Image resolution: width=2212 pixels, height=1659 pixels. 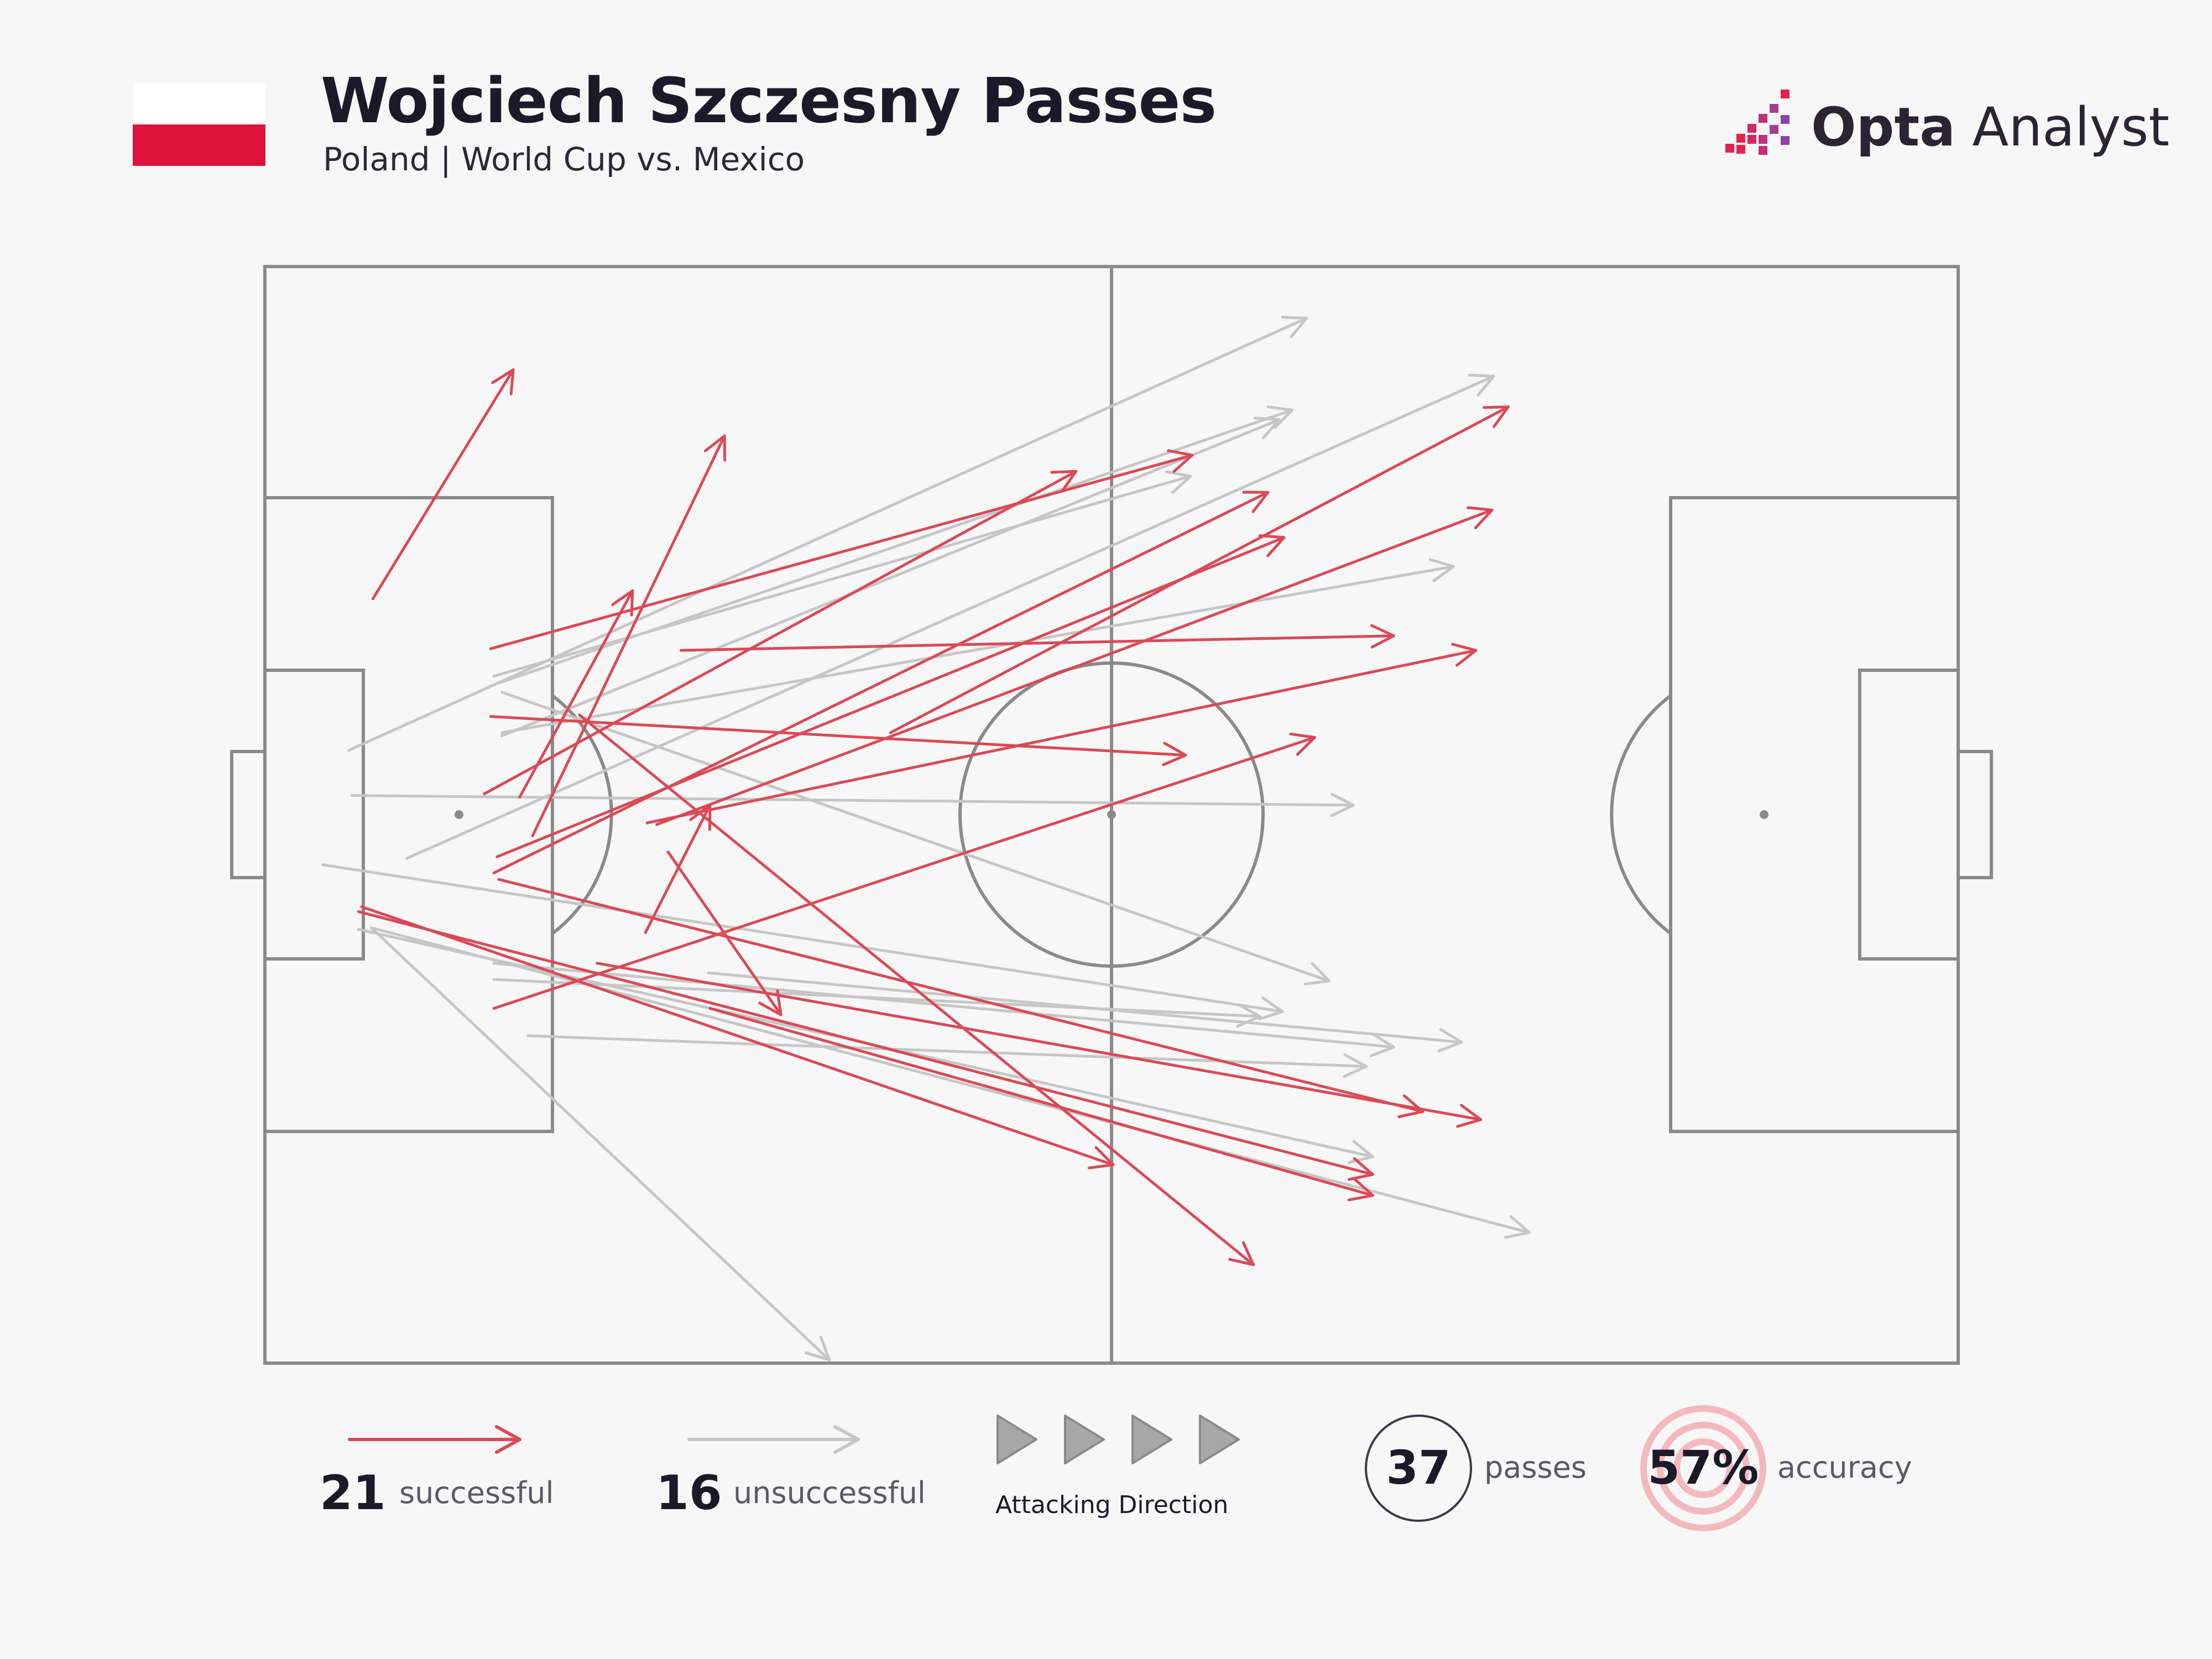 I want to click on accuracy-label: accuracy, so click(x=1845, y=1468).